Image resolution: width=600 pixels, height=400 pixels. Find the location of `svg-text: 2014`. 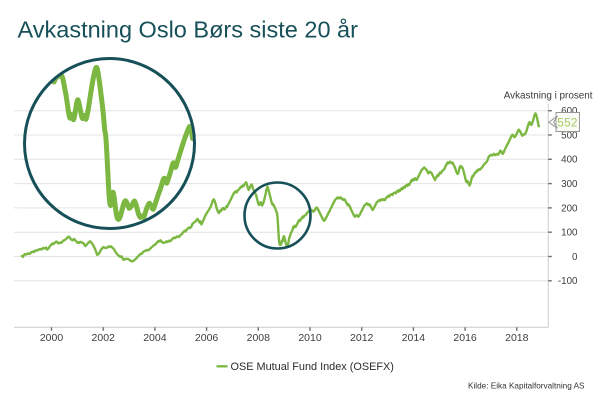

svg-text: 2014 is located at coordinates (414, 338).